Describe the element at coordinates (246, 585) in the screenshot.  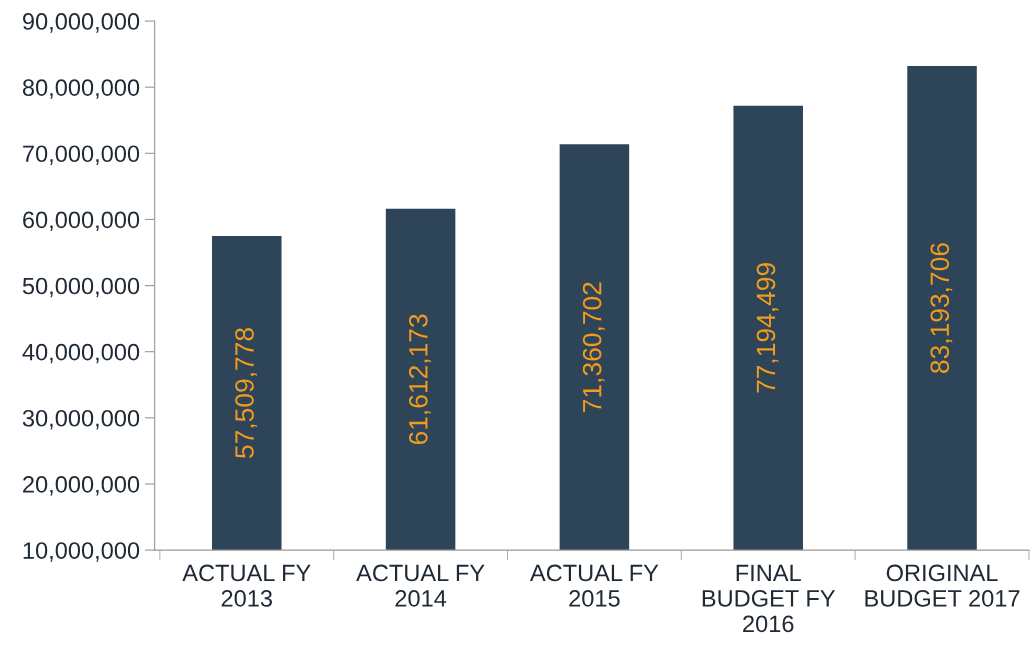
I see `x-tick-label: ACTUAL FY 2013` at that location.